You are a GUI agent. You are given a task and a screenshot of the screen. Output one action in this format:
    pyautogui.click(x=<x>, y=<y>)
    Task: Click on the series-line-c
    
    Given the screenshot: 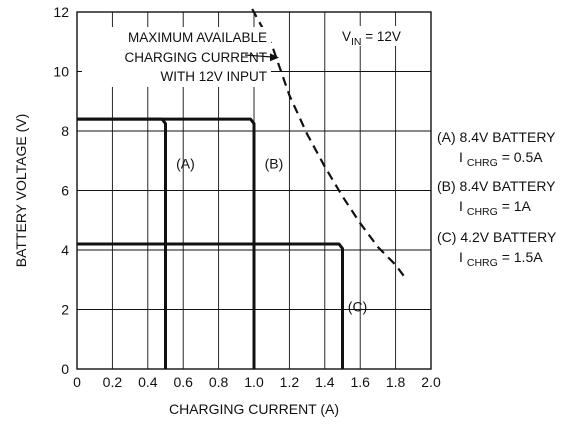 What is the action you would take?
    pyautogui.click(x=210, y=305)
    